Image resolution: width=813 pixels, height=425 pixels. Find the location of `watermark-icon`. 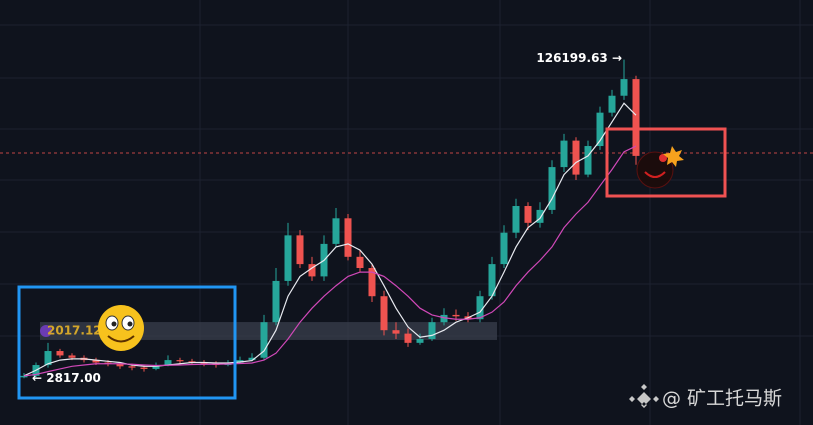

watermark-icon is located at coordinates (644, 396).